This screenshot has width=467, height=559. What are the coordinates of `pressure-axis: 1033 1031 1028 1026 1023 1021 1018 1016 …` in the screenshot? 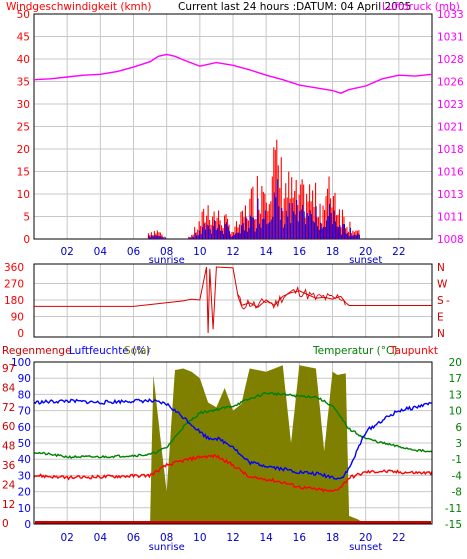 It's located at (450, 127).